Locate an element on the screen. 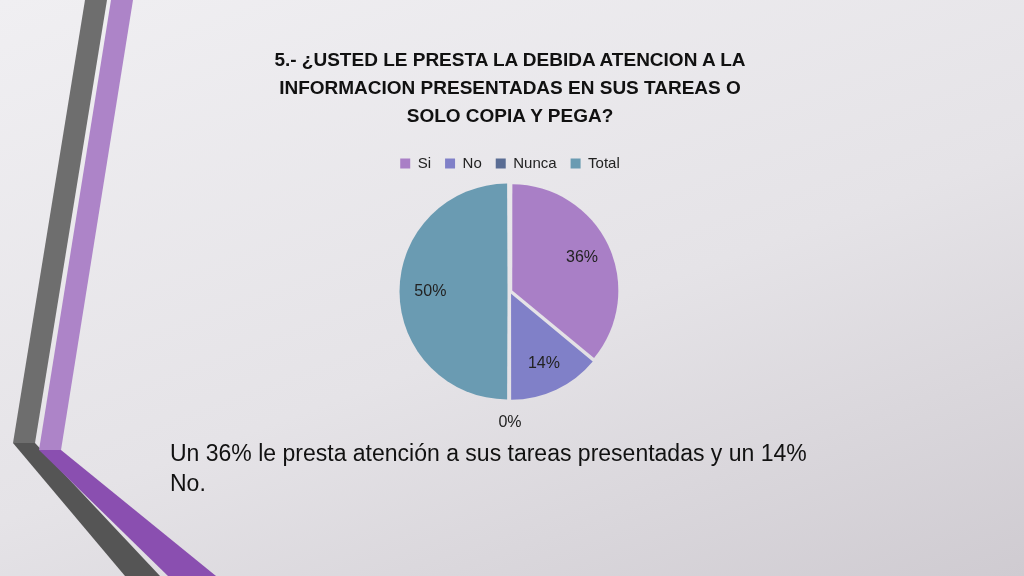  legend-label: No is located at coordinates (472, 162).